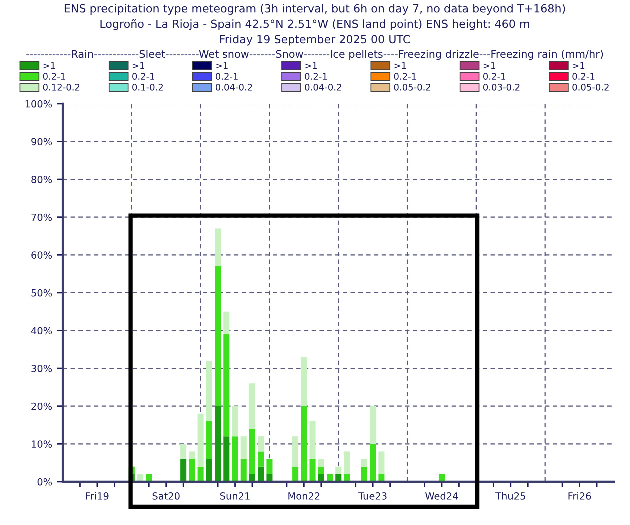 The image size is (630, 525). Describe the element at coordinates (42, 218) in the screenshot. I see `y-tick-label: 70%` at that location.